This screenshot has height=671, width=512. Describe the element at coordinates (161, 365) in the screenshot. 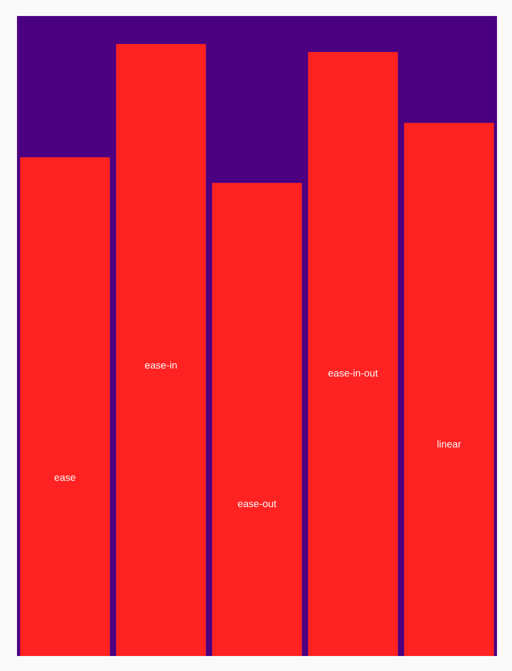

I see `x-tick-label: ease-in` at that location.